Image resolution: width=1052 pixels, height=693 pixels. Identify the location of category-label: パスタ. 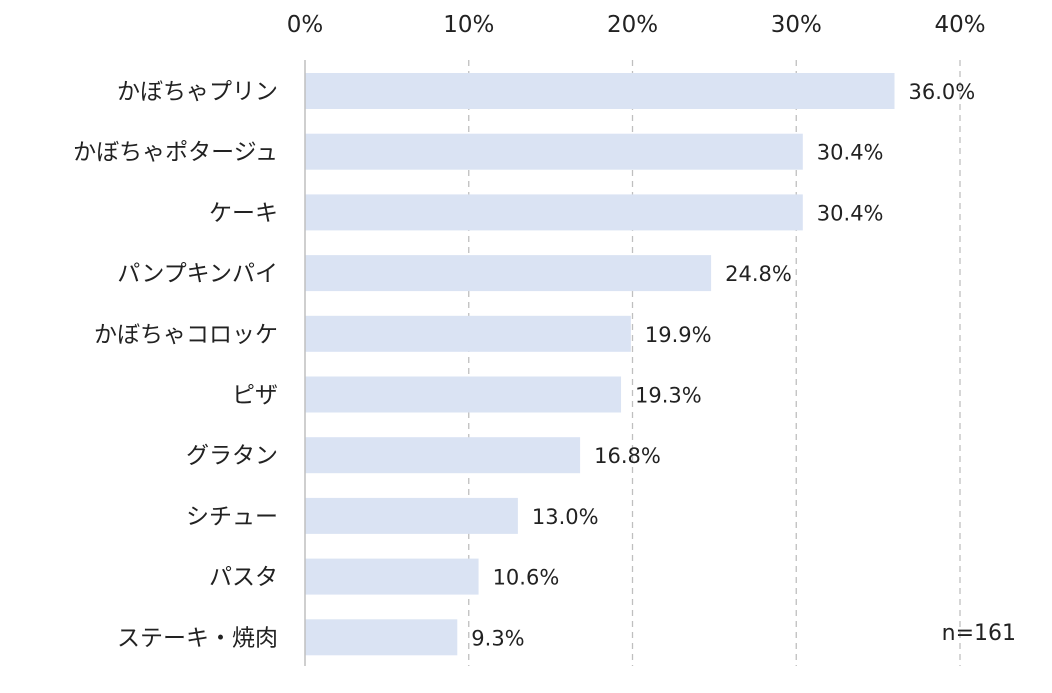
(243, 578).